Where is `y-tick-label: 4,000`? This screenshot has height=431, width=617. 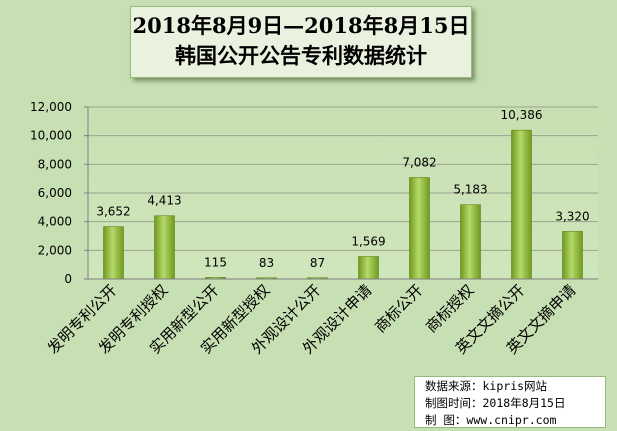 y-tick-label: 4,000 is located at coordinates (55, 222).